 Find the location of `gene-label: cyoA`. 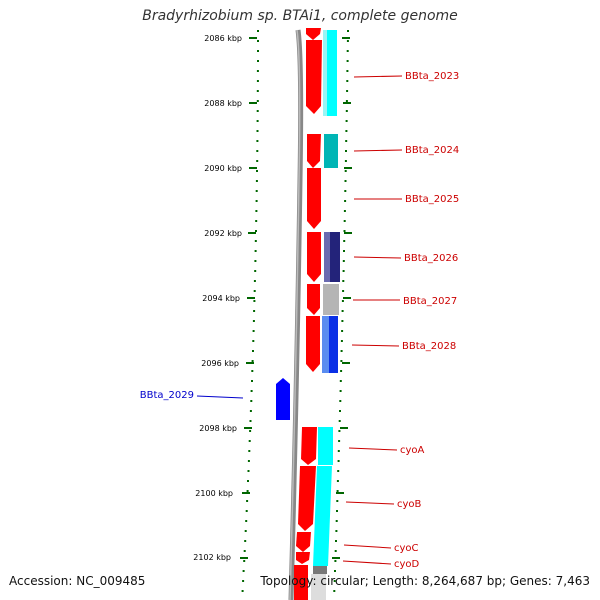

gene-label: cyoA is located at coordinates (412, 450).